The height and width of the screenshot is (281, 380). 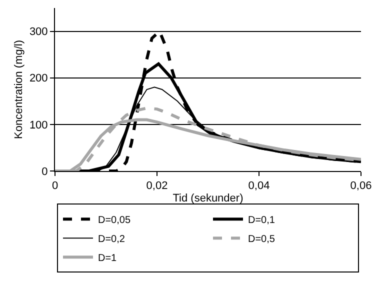 What do you see at coordinates (38, 78) in the screenshot?
I see `y-tick-label: 200` at bounding box center [38, 78].